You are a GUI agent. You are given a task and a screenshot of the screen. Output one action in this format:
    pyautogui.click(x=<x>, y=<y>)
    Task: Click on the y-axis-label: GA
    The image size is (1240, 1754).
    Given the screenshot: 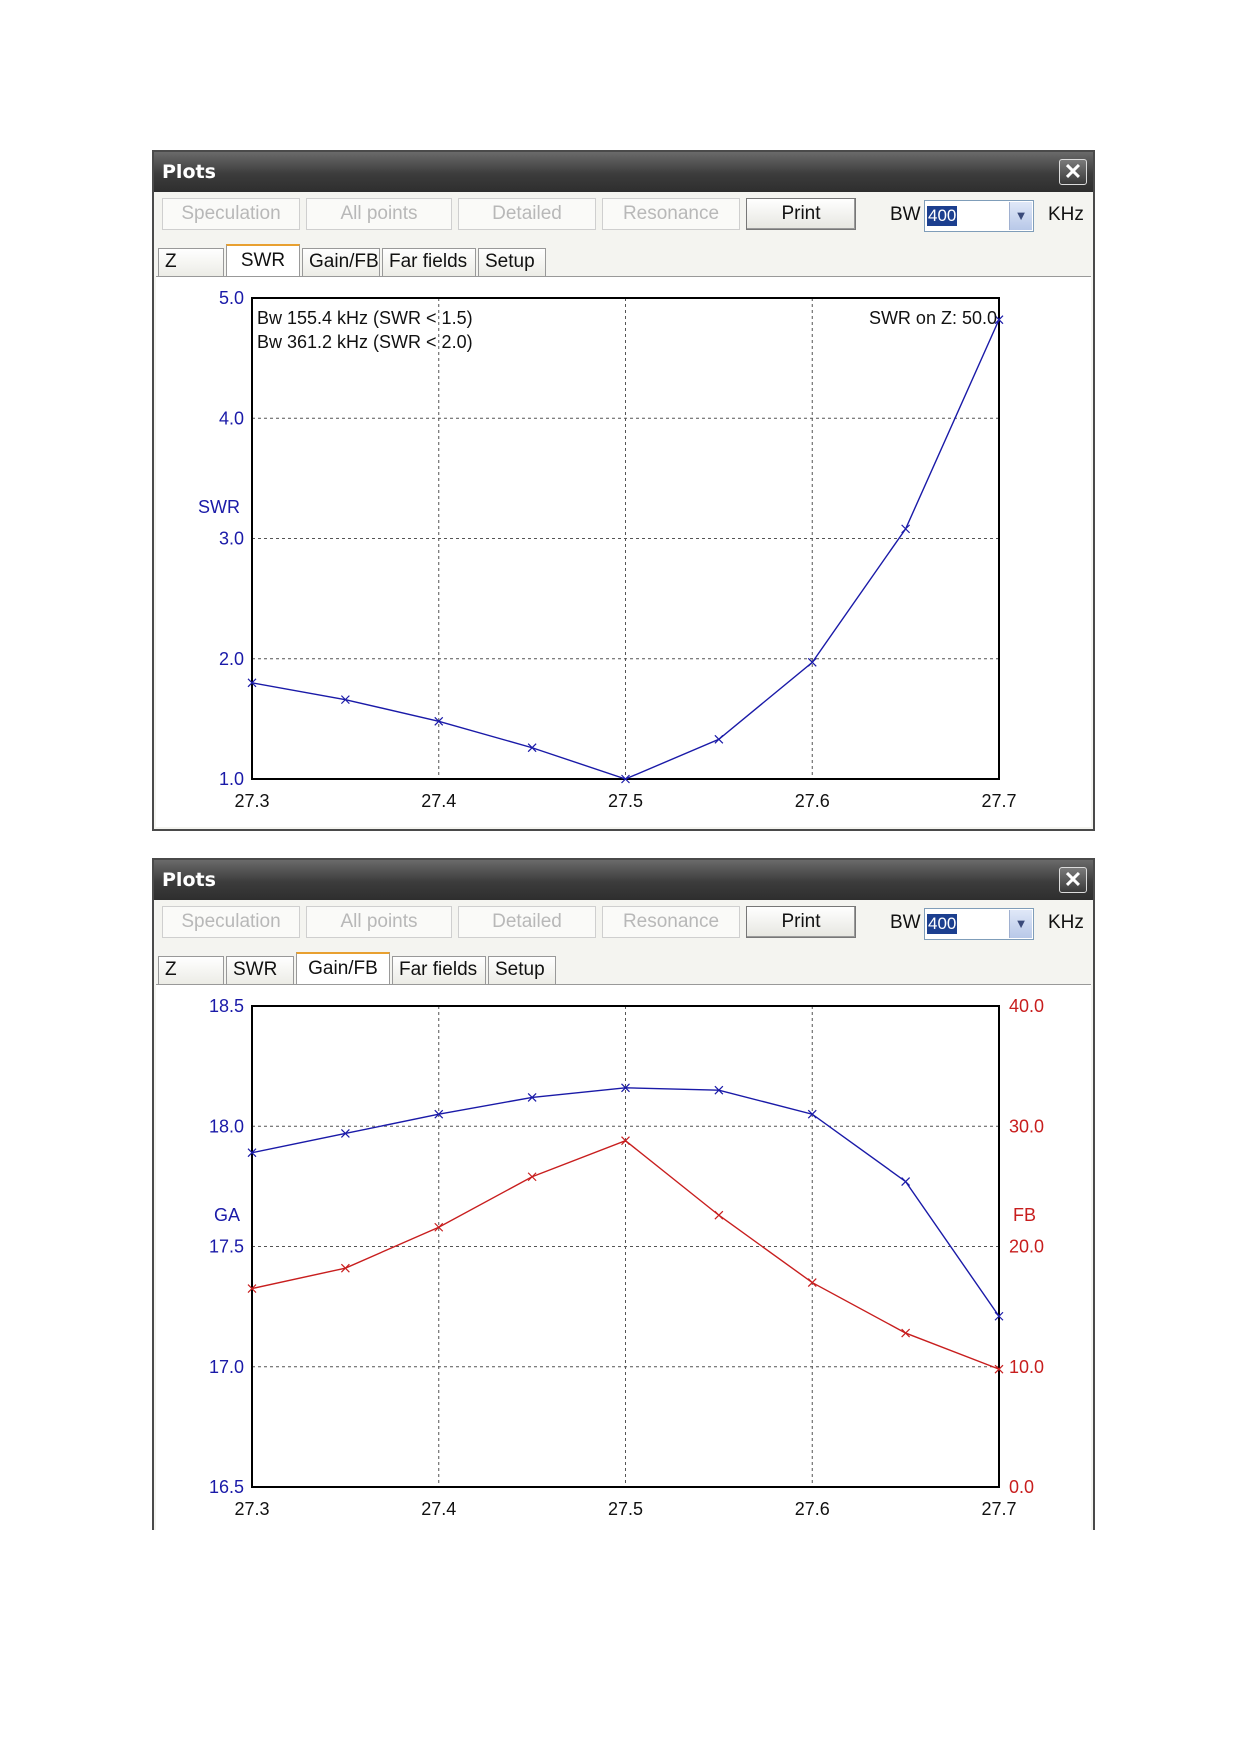 What is the action you would take?
    pyautogui.click(x=227, y=1215)
    